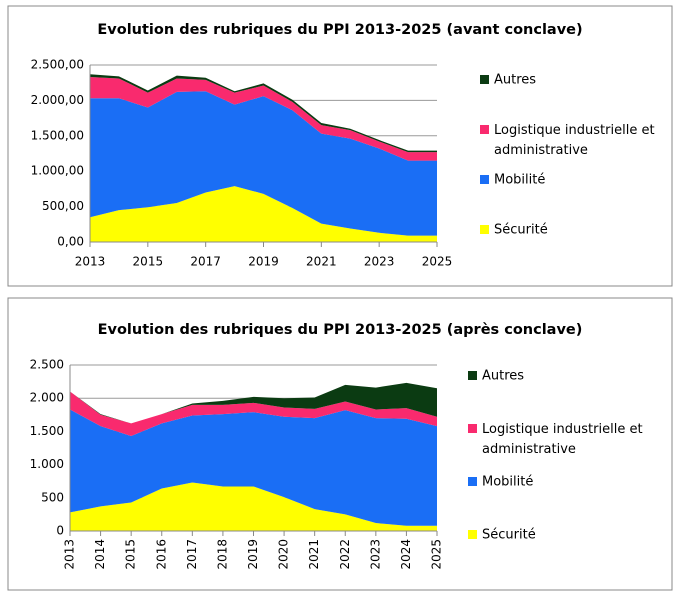 The width and height of the screenshot is (680, 594). What do you see at coordinates (70, 242) in the screenshot?
I see `y-tick-label: 0,00` at bounding box center [70, 242].